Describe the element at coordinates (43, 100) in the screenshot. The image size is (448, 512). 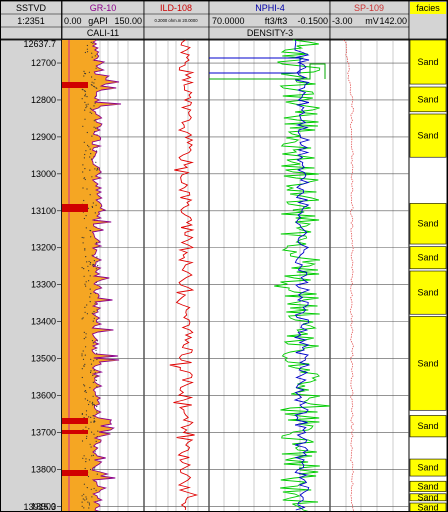
I see `depth-tick-label: 12800` at that location.